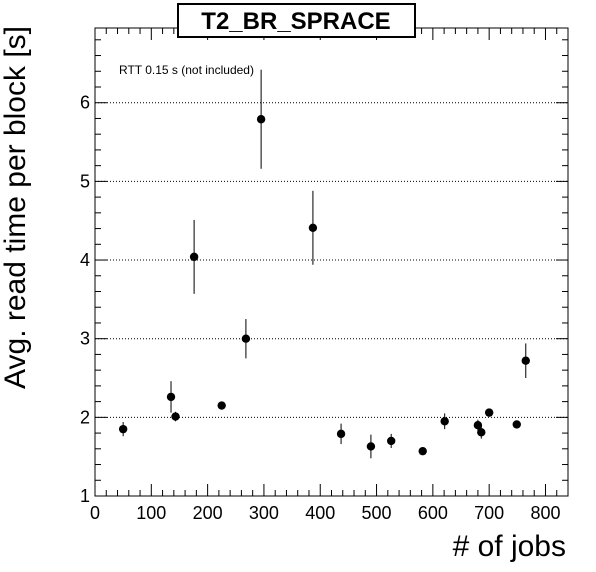 Image resolution: width=596 pixels, height=572 pixels. What do you see at coordinates (85, 181) in the screenshot?
I see `y-tick-label-5: 5` at bounding box center [85, 181].